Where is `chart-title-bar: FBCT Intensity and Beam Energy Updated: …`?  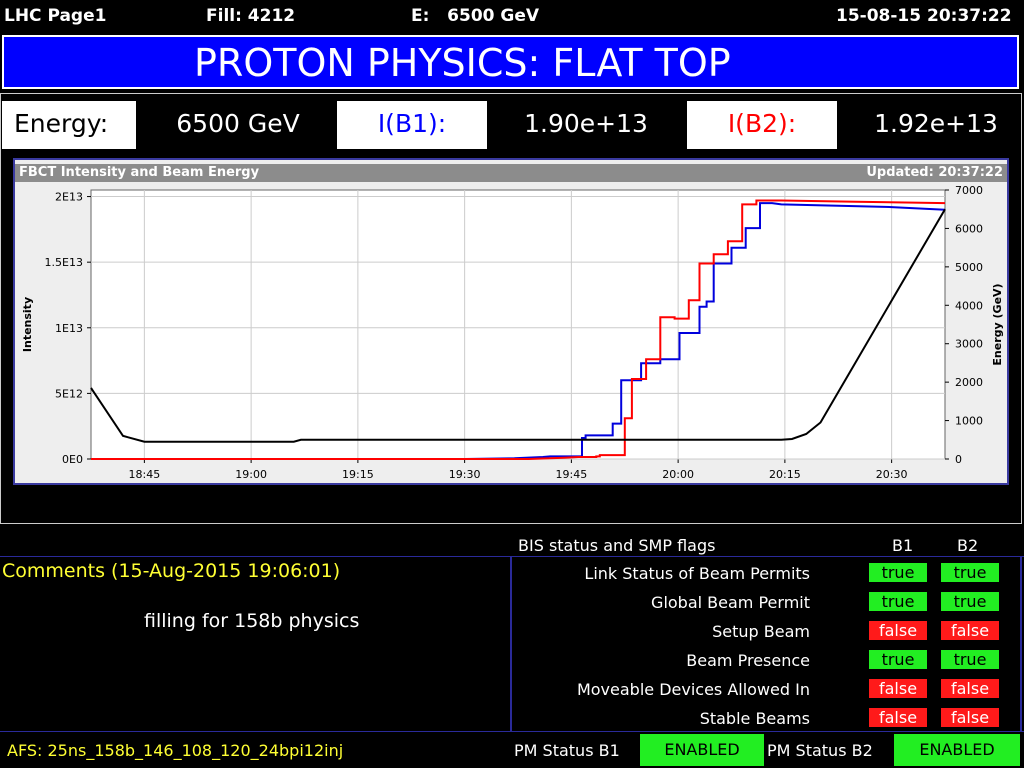 chart-title-bar: FBCT Intensity and Beam Energy Updated: … is located at coordinates (511, 173).